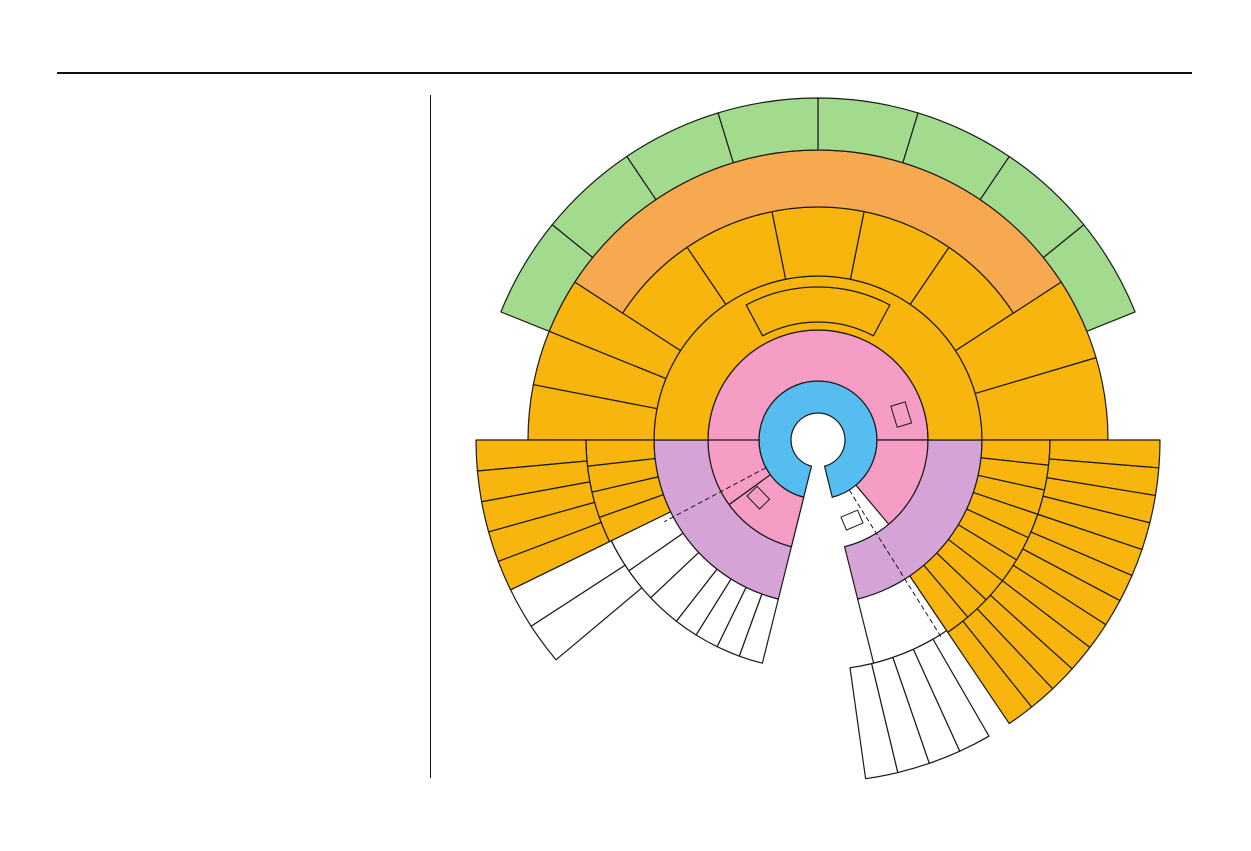 The image size is (1251, 851). Describe the element at coordinates (624, 73) in the screenshot. I see `header-rule` at that location.